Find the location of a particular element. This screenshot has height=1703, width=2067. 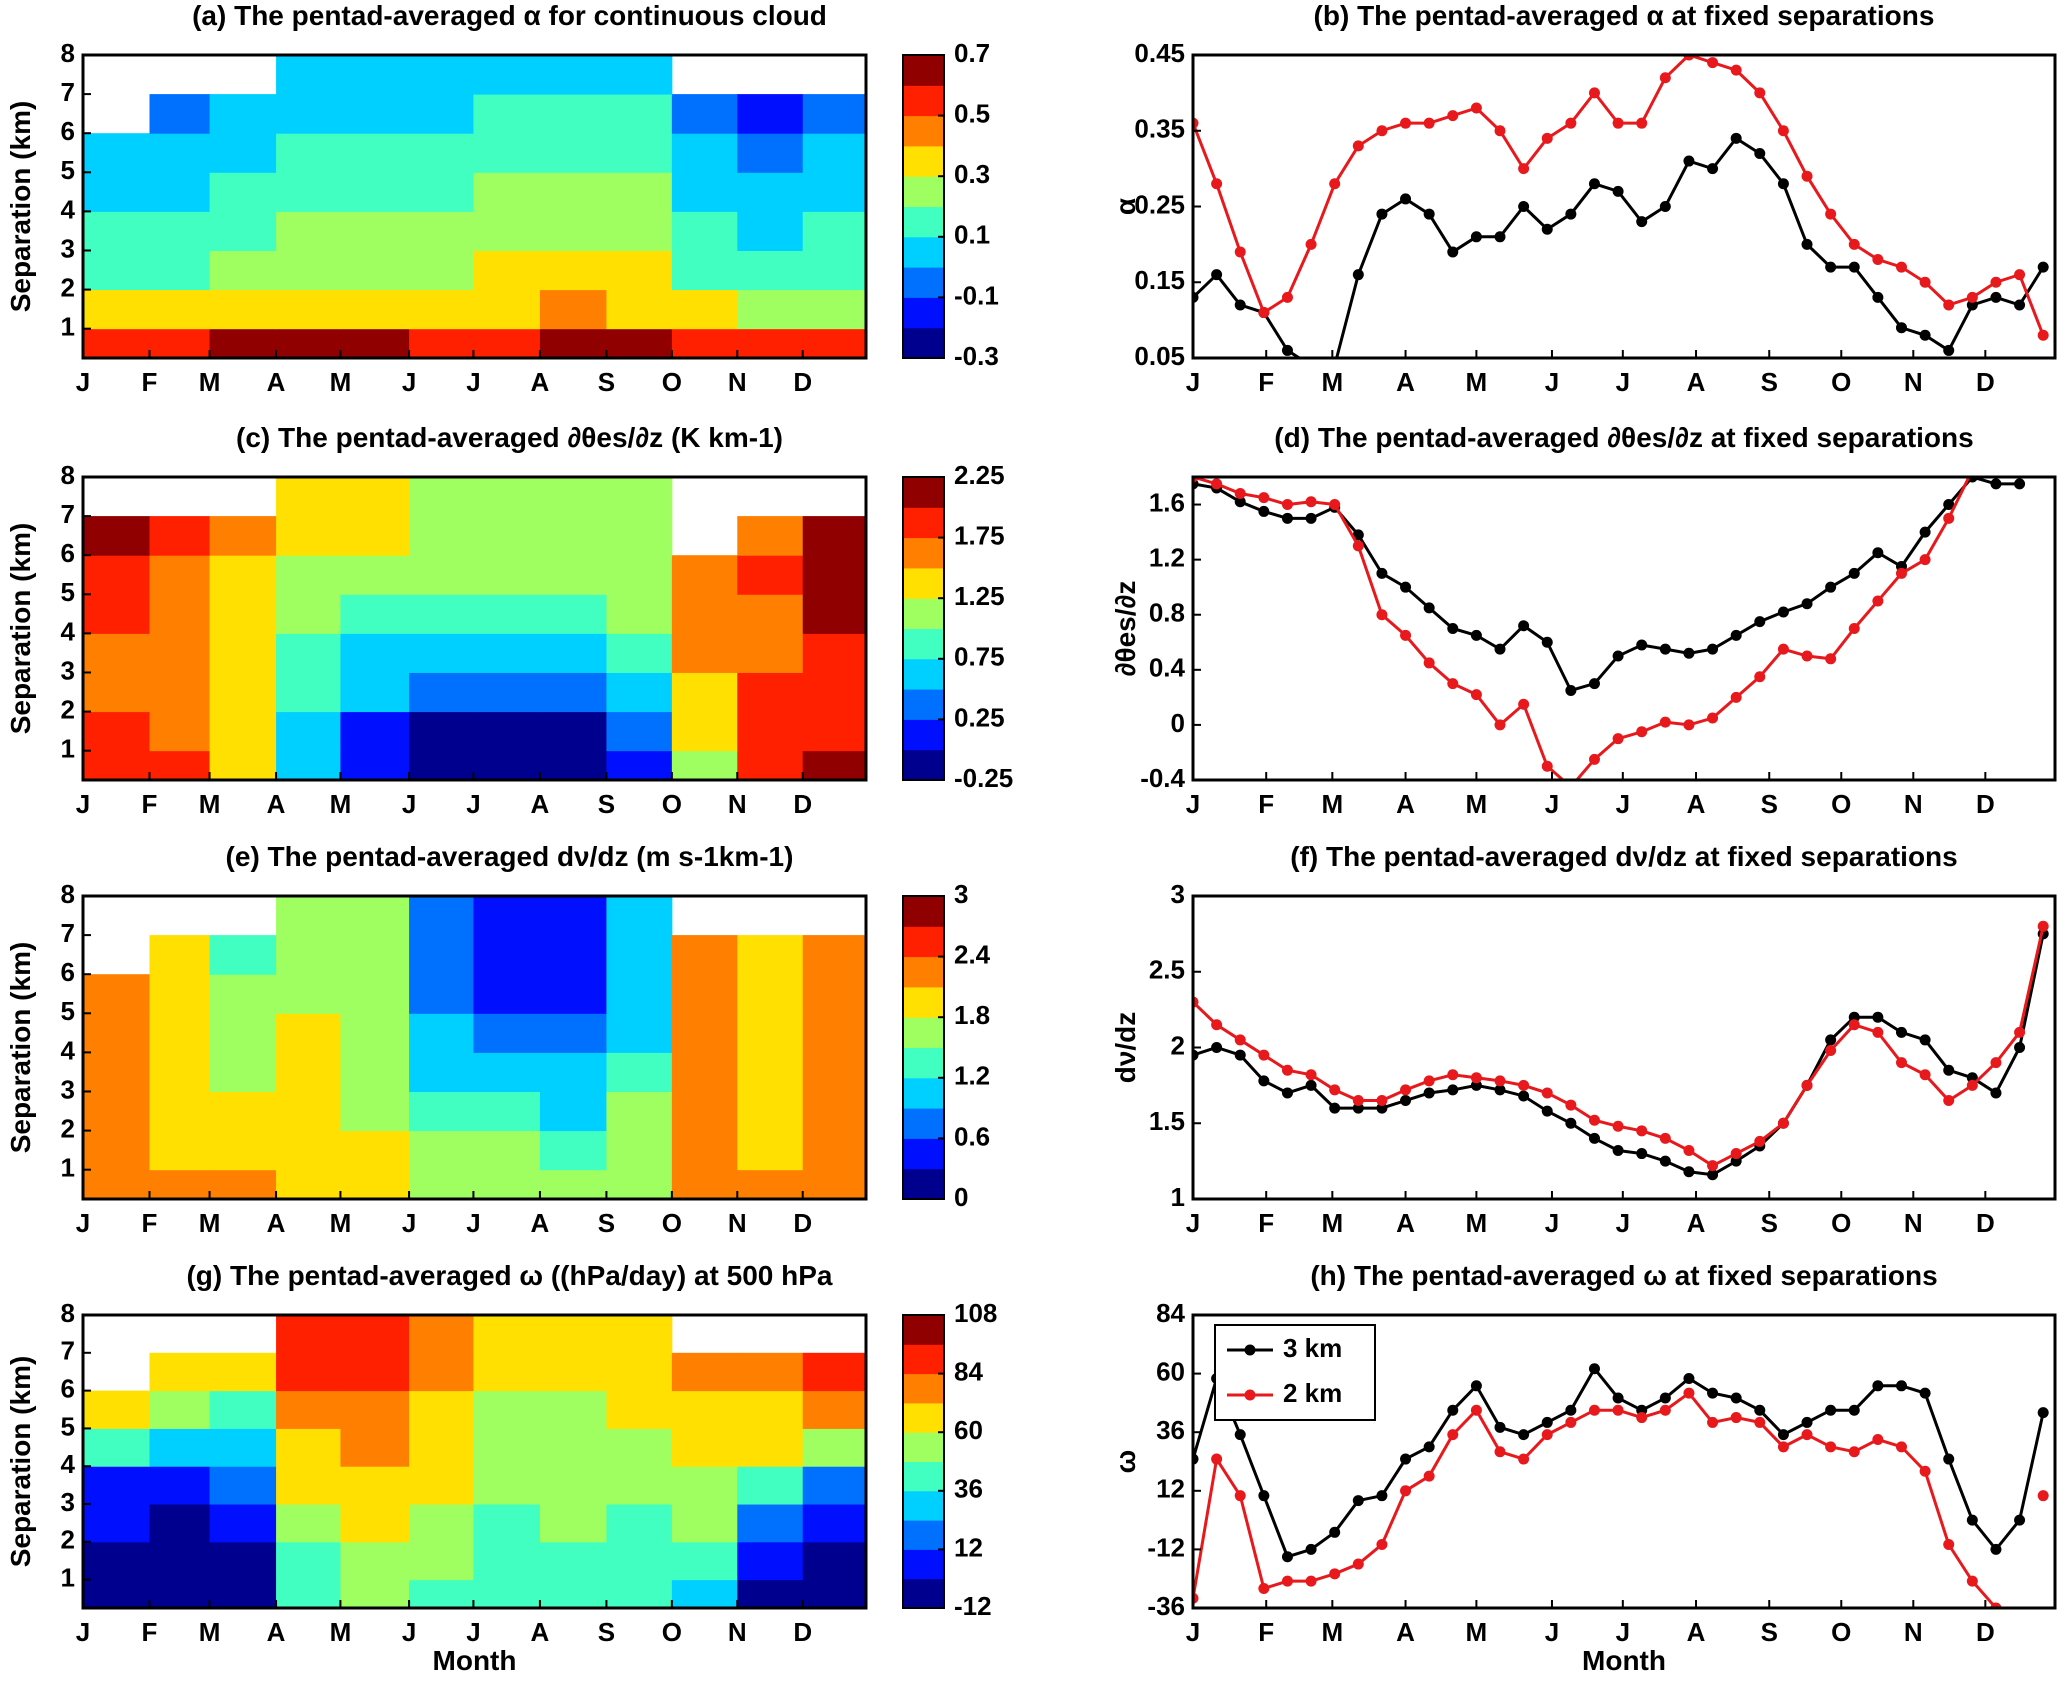

plot-area is located at coordinates (474, 1461).